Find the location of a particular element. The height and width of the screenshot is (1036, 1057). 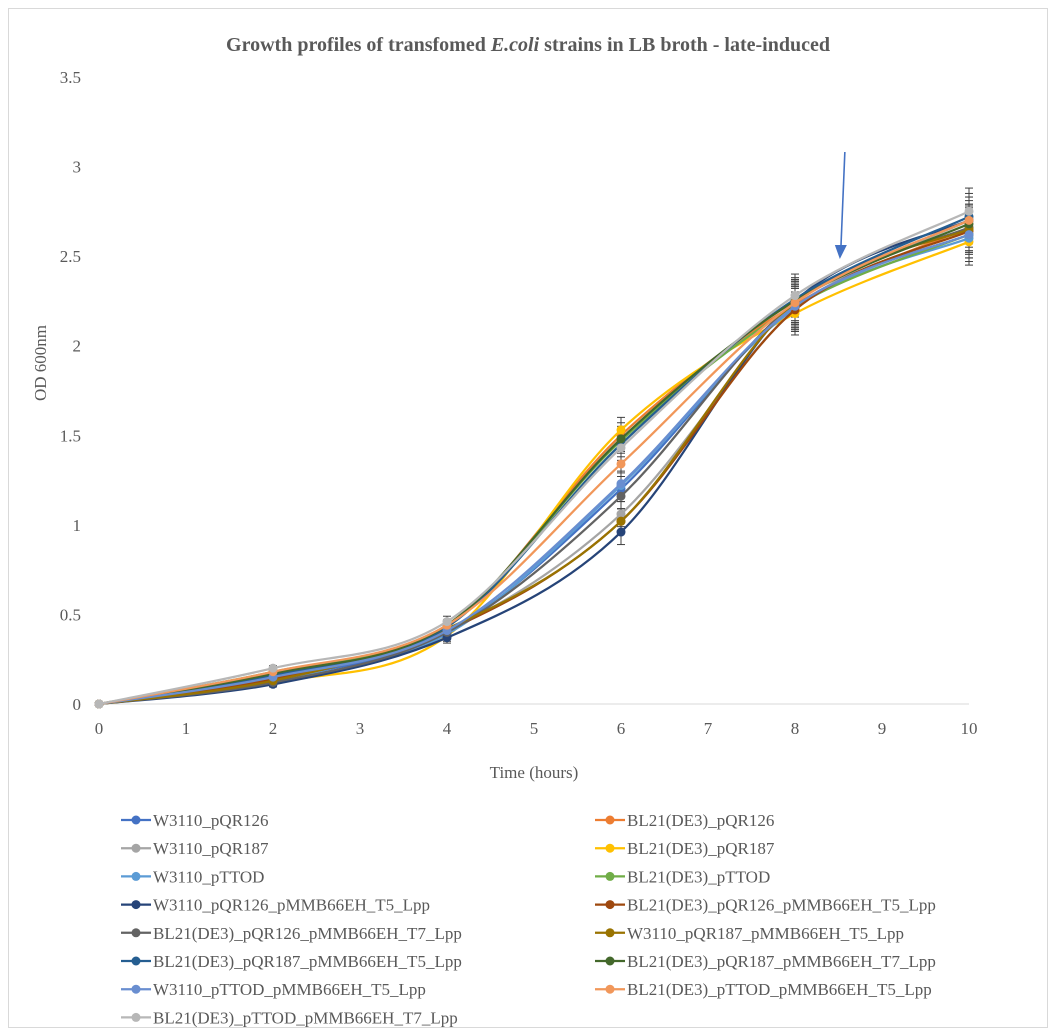

legend-entry: BL21(DE3)_pTTOD_pMMB66EH_T5_Lpp is located at coordinates (763, 989).